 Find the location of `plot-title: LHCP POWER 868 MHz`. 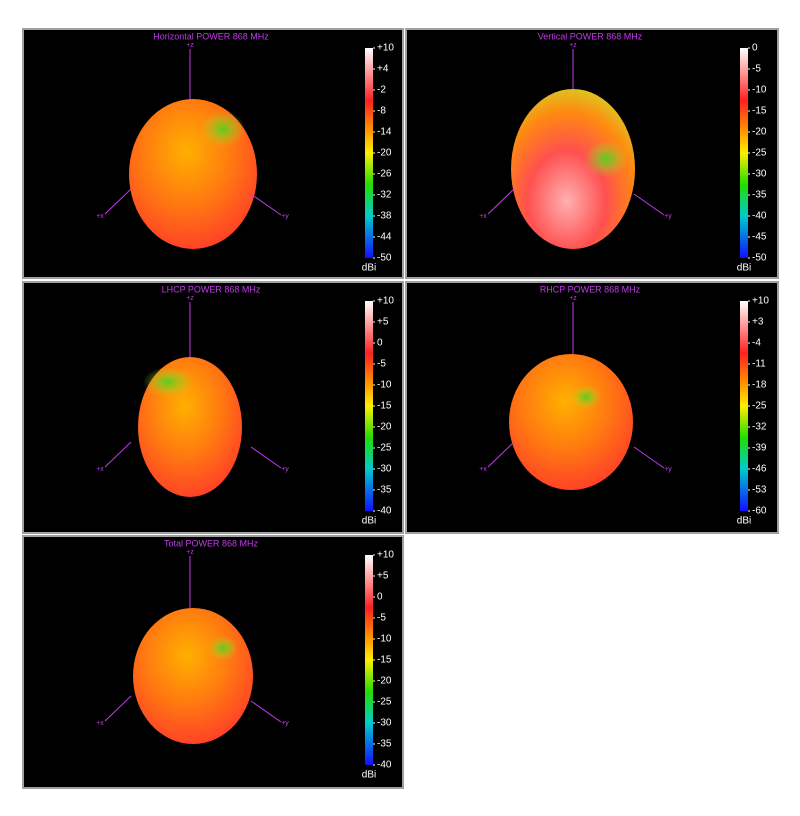

plot-title: LHCP POWER 868 MHz is located at coordinates (211, 289).